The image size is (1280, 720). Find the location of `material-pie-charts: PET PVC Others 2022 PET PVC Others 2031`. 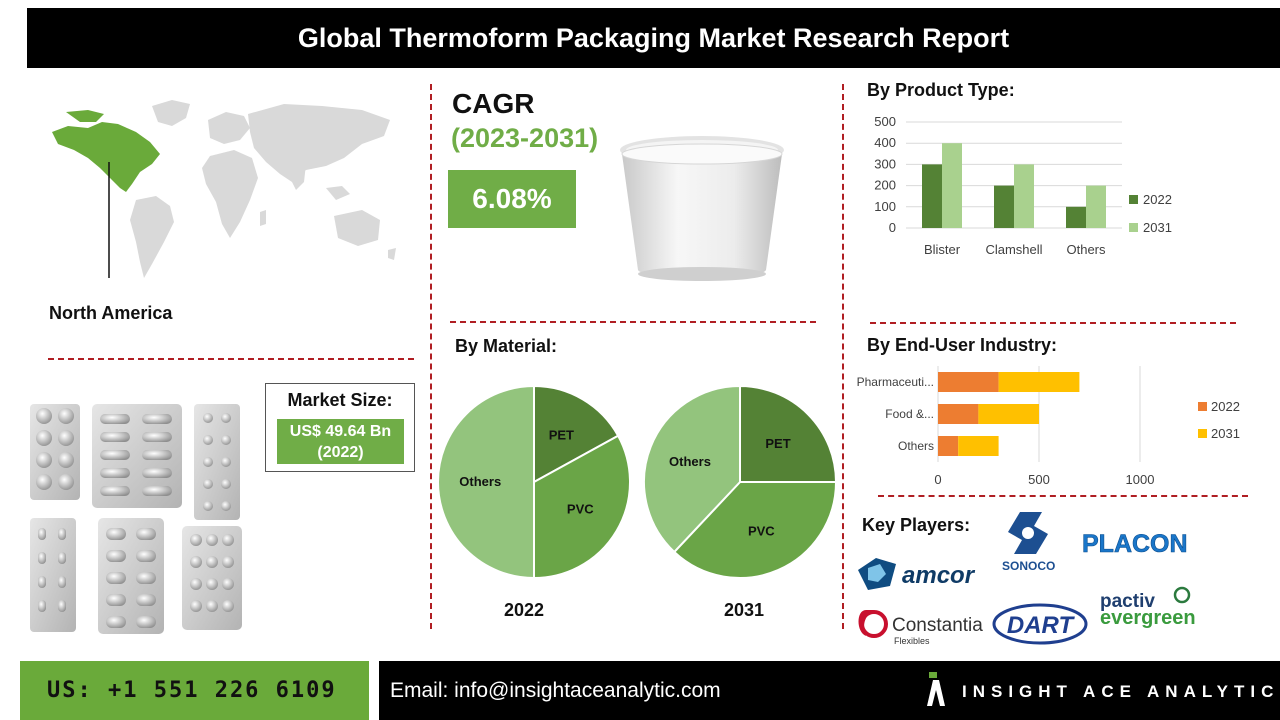

material-pie-charts: PET PVC Others 2022 PET PVC Others 2031 is located at coordinates (637, 502).